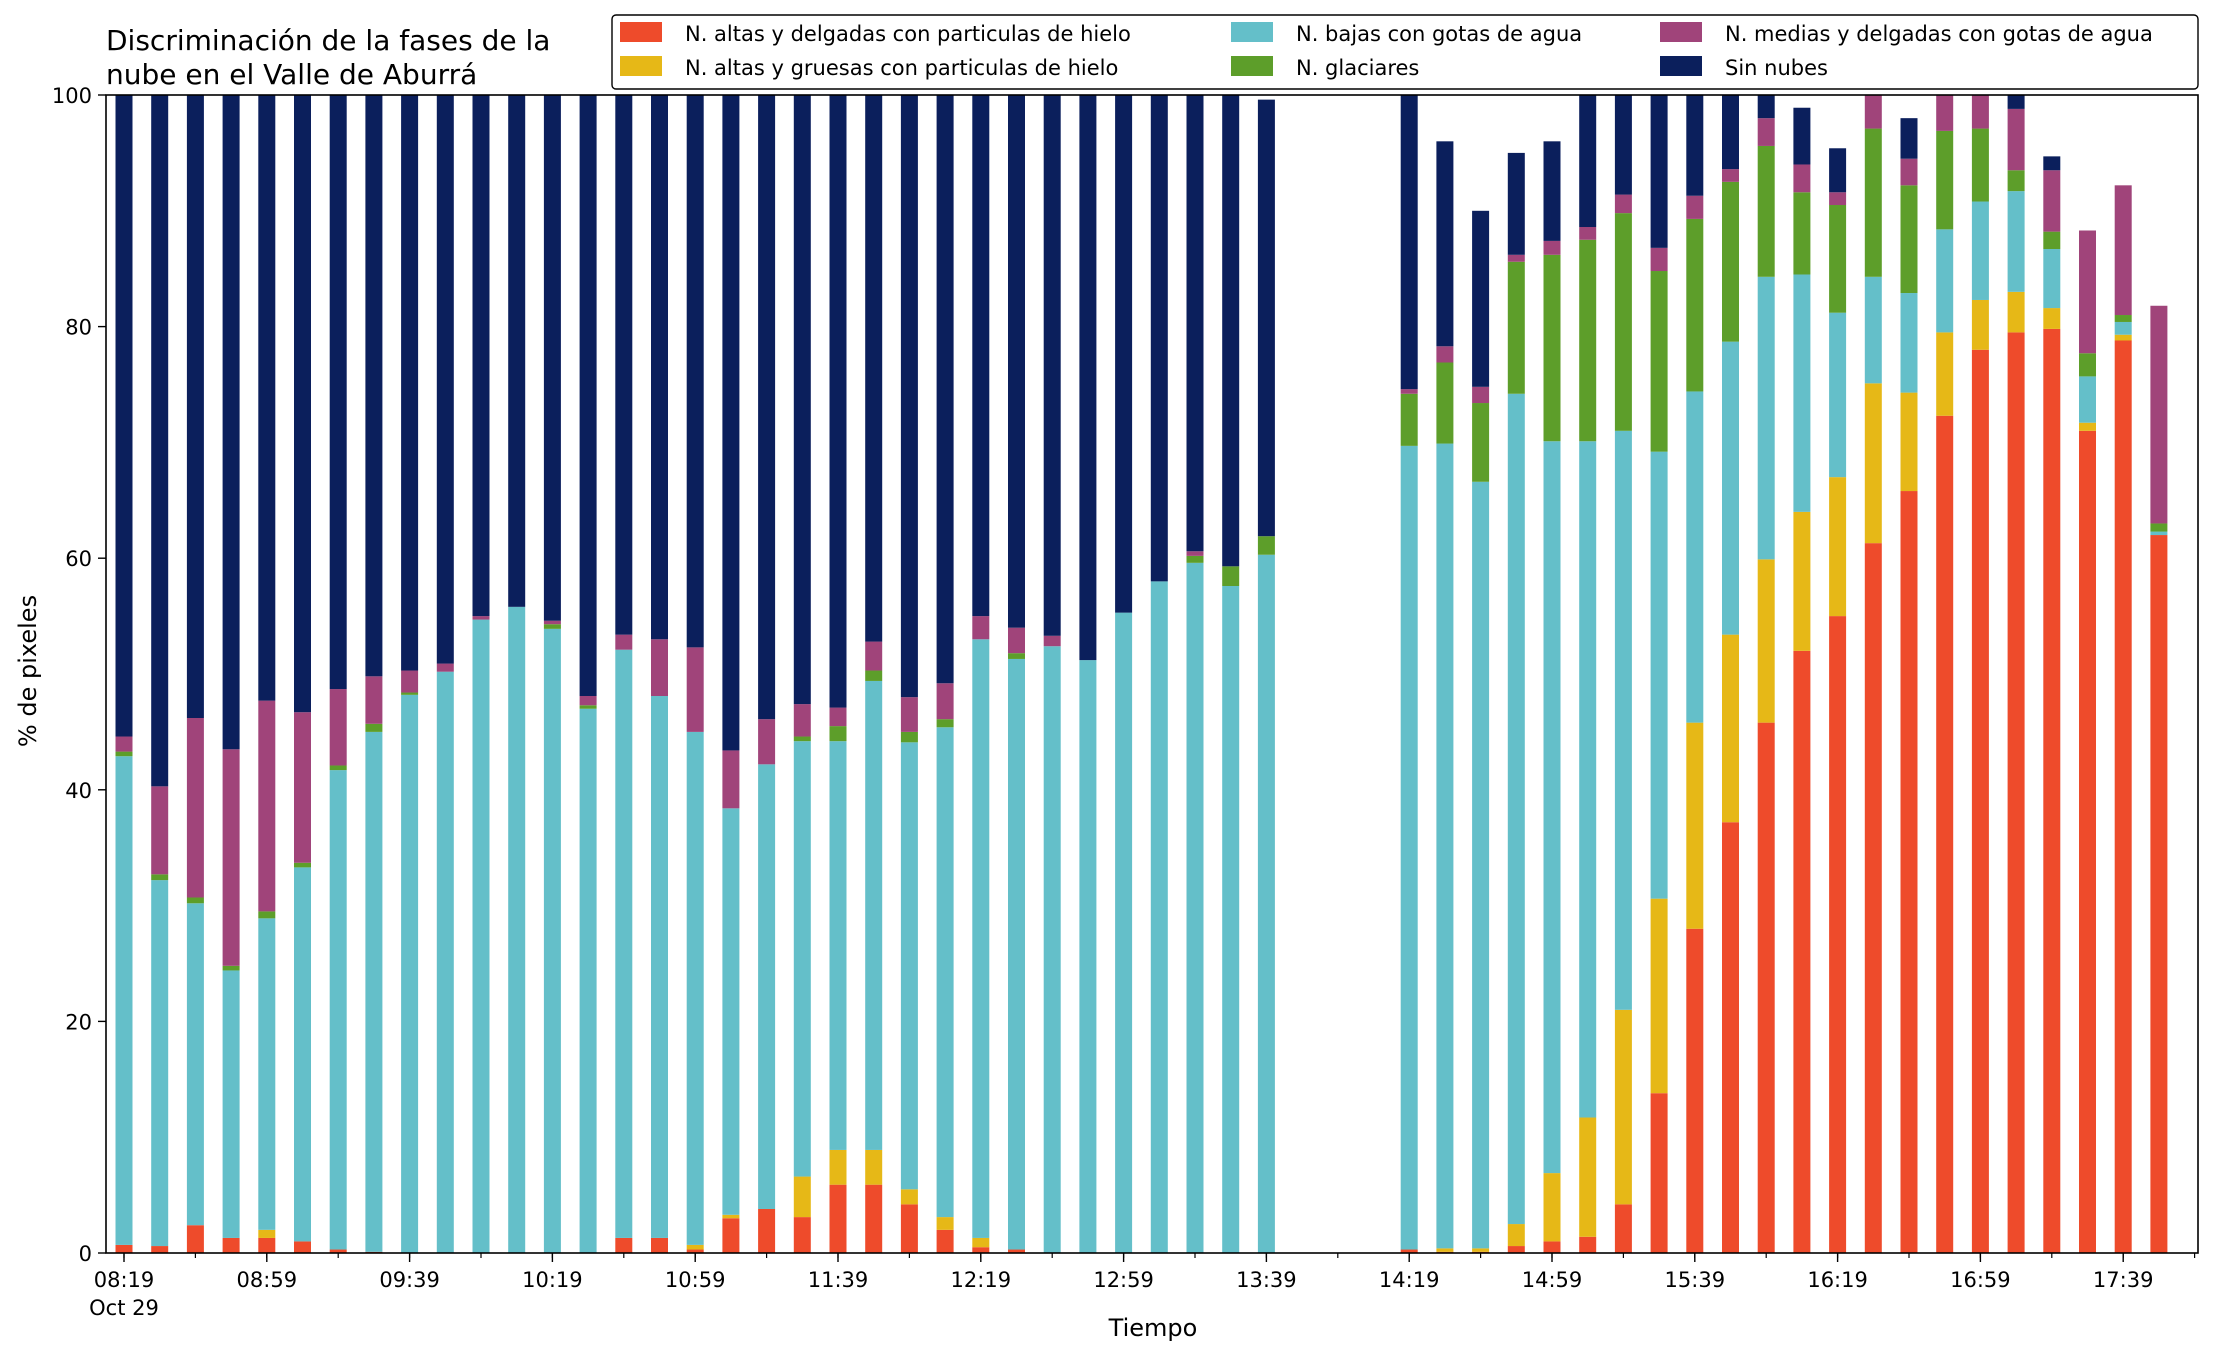 The image size is (2216, 1355). I want to click on chart-title-line-1: Discriminación de la fases de la, so click(328, 40).